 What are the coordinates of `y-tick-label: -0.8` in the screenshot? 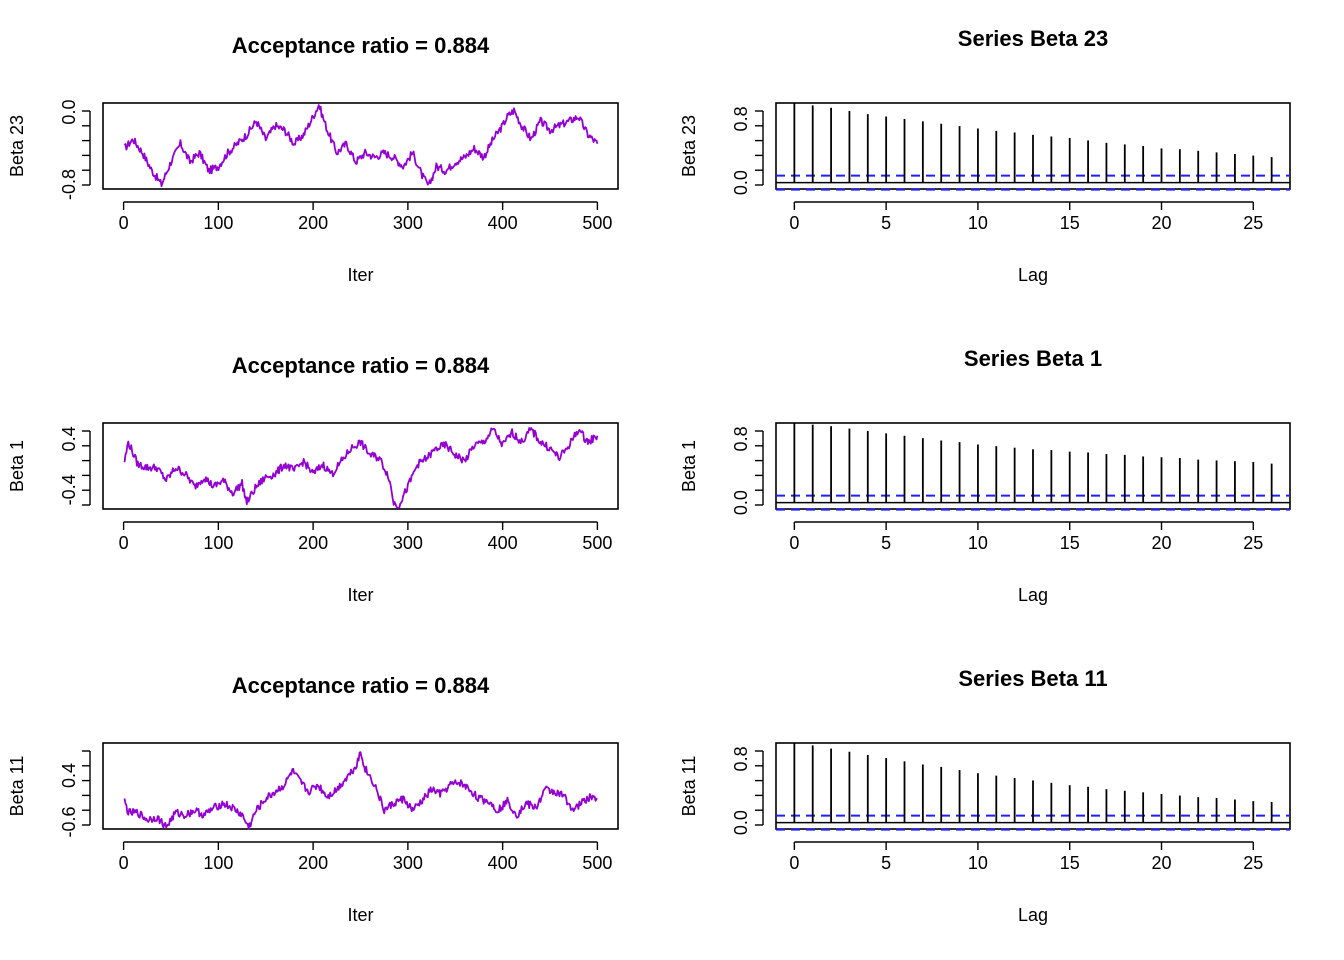 It's located at (69, 184).